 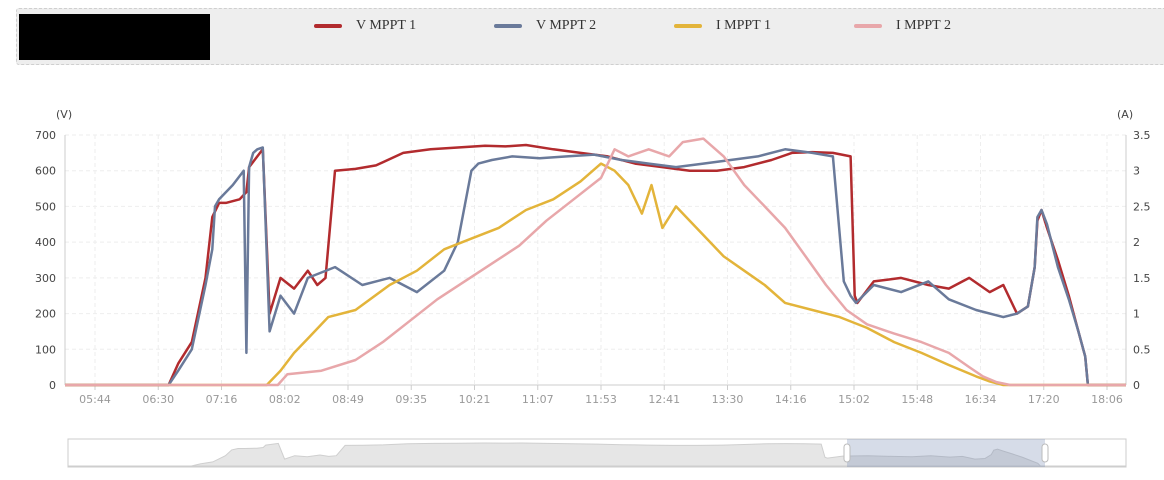 I want to click on y-left-unit-label: (V), so click(x=64, y=114).